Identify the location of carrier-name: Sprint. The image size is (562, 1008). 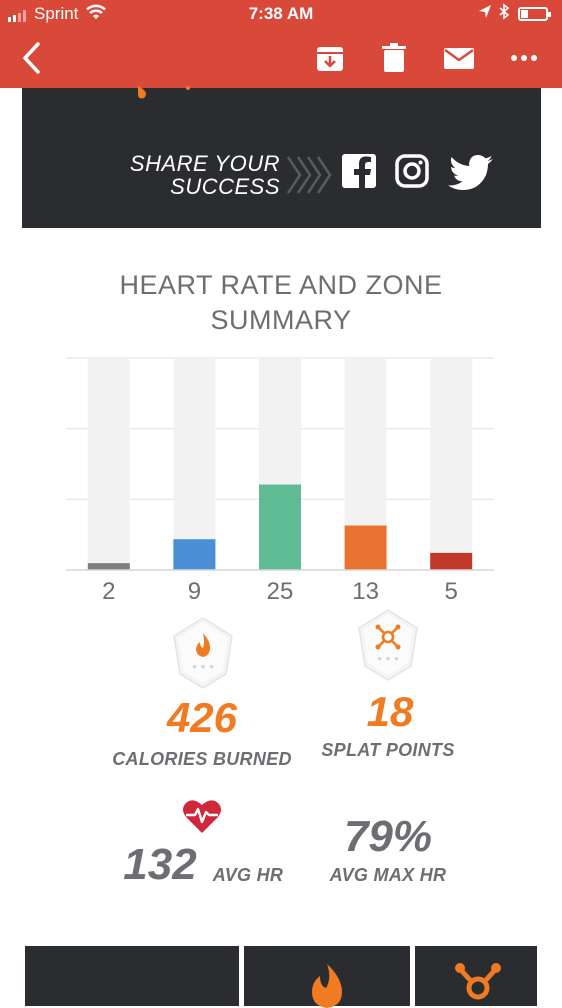
(56, 13).